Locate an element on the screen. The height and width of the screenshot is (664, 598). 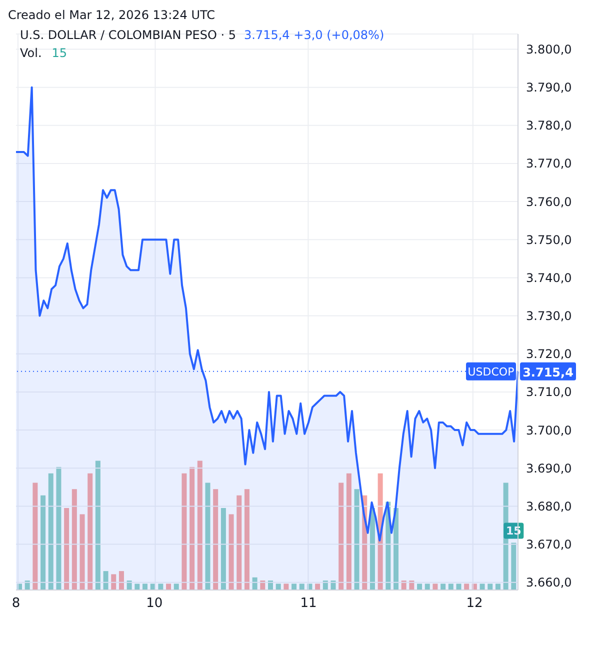
x-tick-label: 8 is located at coordinates (16, 604).